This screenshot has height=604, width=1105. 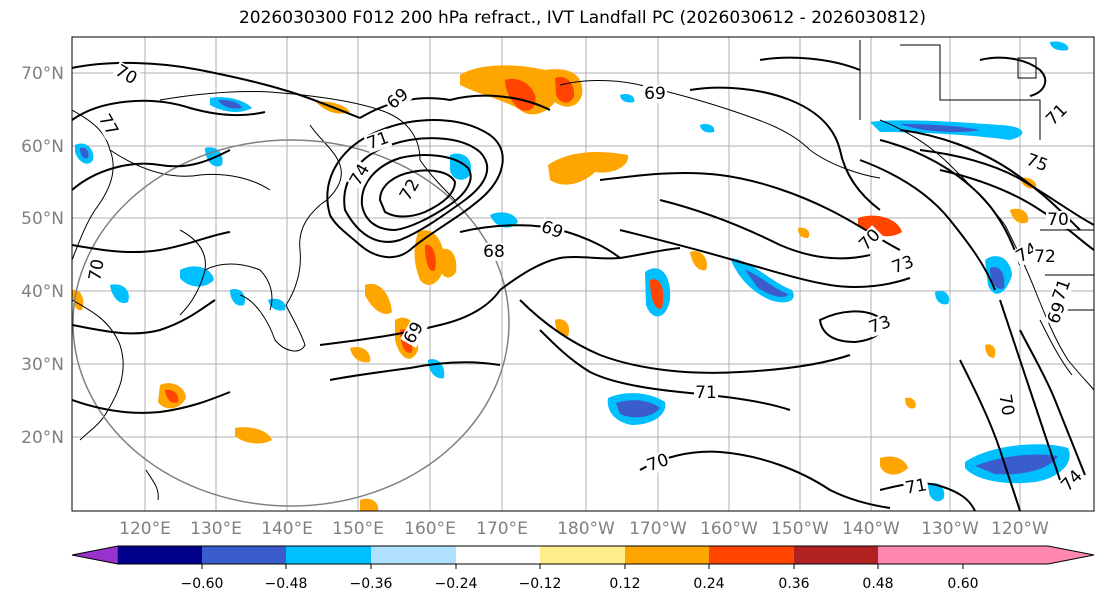 What do you see at coordinates (287, 529) in the screenshot?
I see `lon-label-140e: 140°E` at bounding box center [287, 529].